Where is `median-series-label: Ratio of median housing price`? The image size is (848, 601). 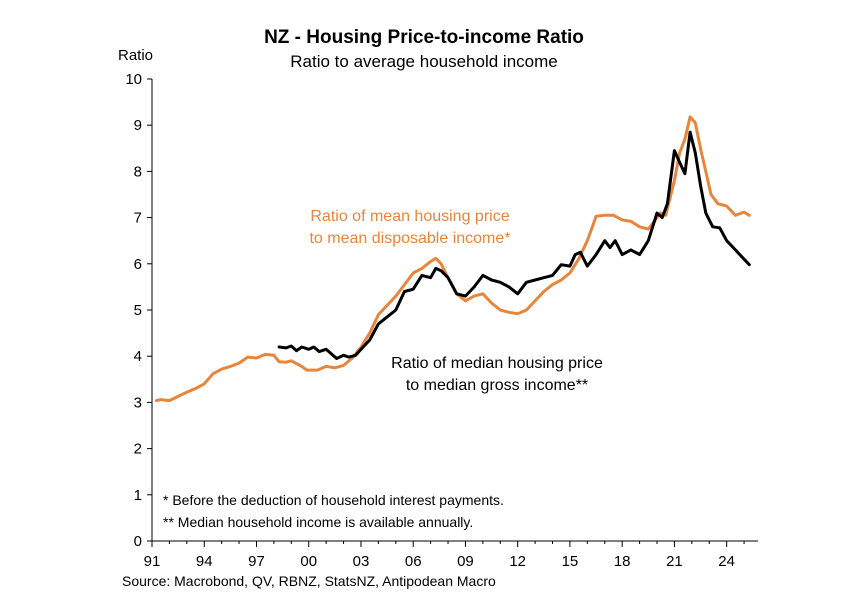 median-series-label: Ratio of median housing price is located at coordinates (497, 363).